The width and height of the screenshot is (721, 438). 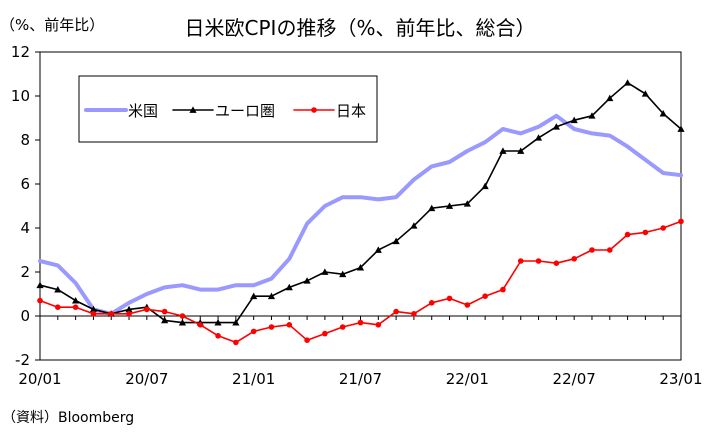 I want to click on legend-label: 日本, so click(x=351, y=111).